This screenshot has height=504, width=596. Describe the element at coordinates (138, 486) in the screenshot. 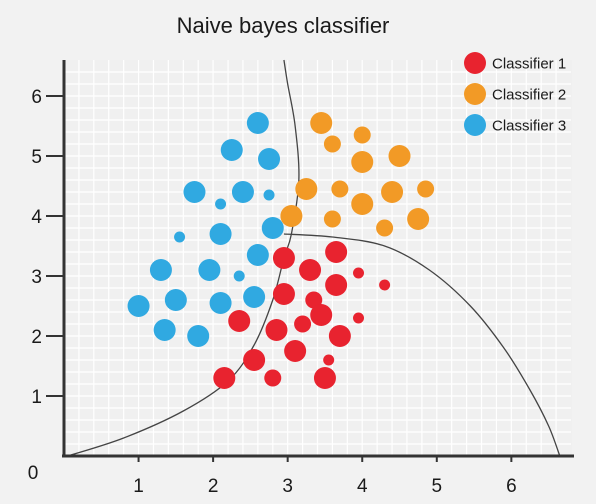

I see `x-tick-label: 1` at that location.